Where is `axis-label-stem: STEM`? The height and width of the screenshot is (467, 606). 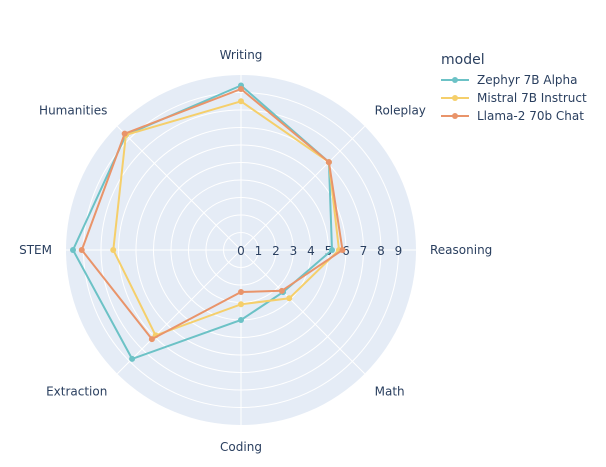 axis-label-stem: STEM is located at coordinates (35, 250).